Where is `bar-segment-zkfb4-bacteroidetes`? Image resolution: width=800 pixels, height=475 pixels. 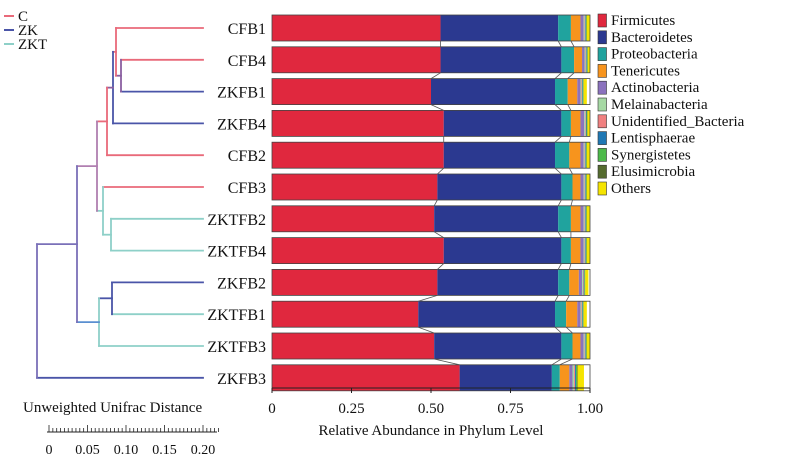
bar-segment-zkfb4-bacteroidetes is located at coordinates (502, 123).